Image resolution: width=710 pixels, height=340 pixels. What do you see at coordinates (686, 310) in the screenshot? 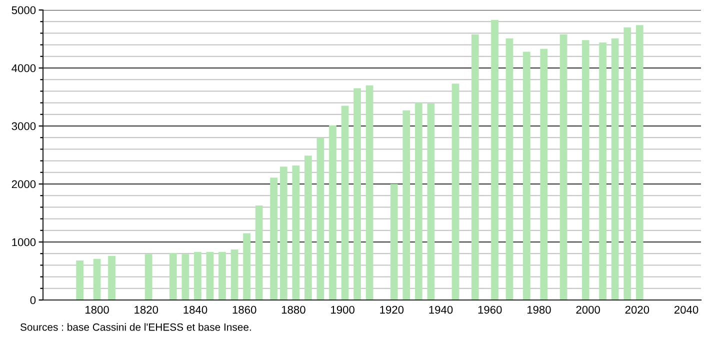
I see `x-tick-label: 2040` at bounding box center [686, 310].